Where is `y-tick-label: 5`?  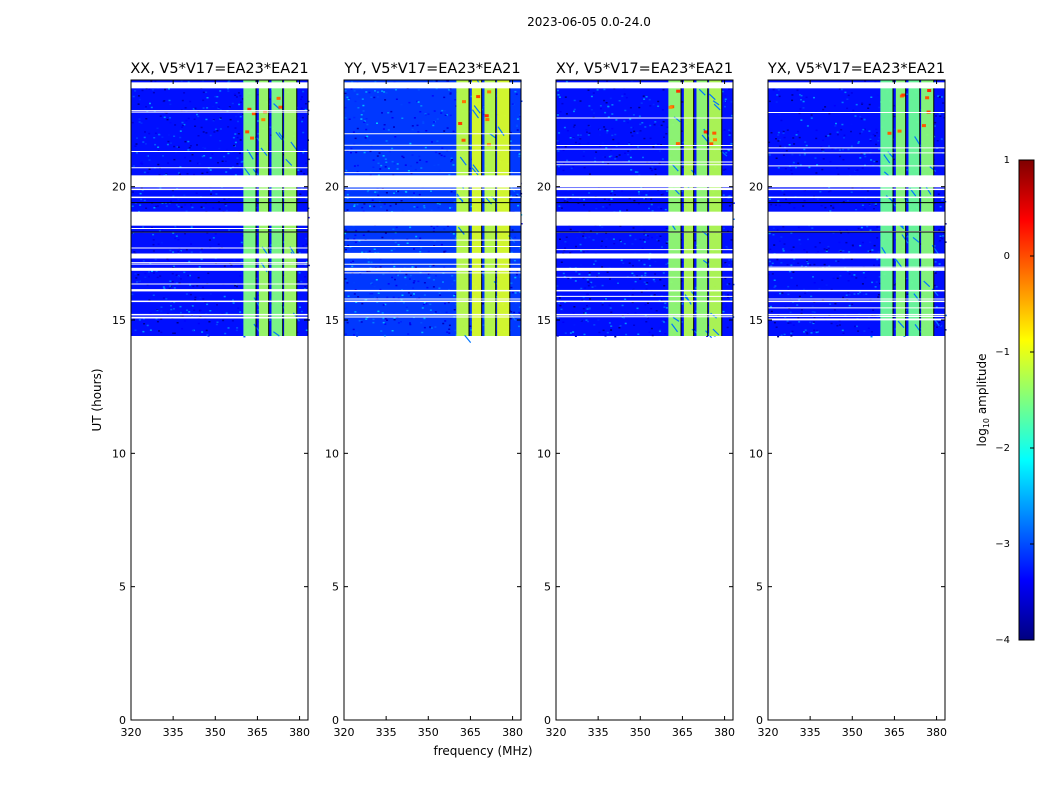
y-tick-label: 5 is located at coordinates (759, 587).